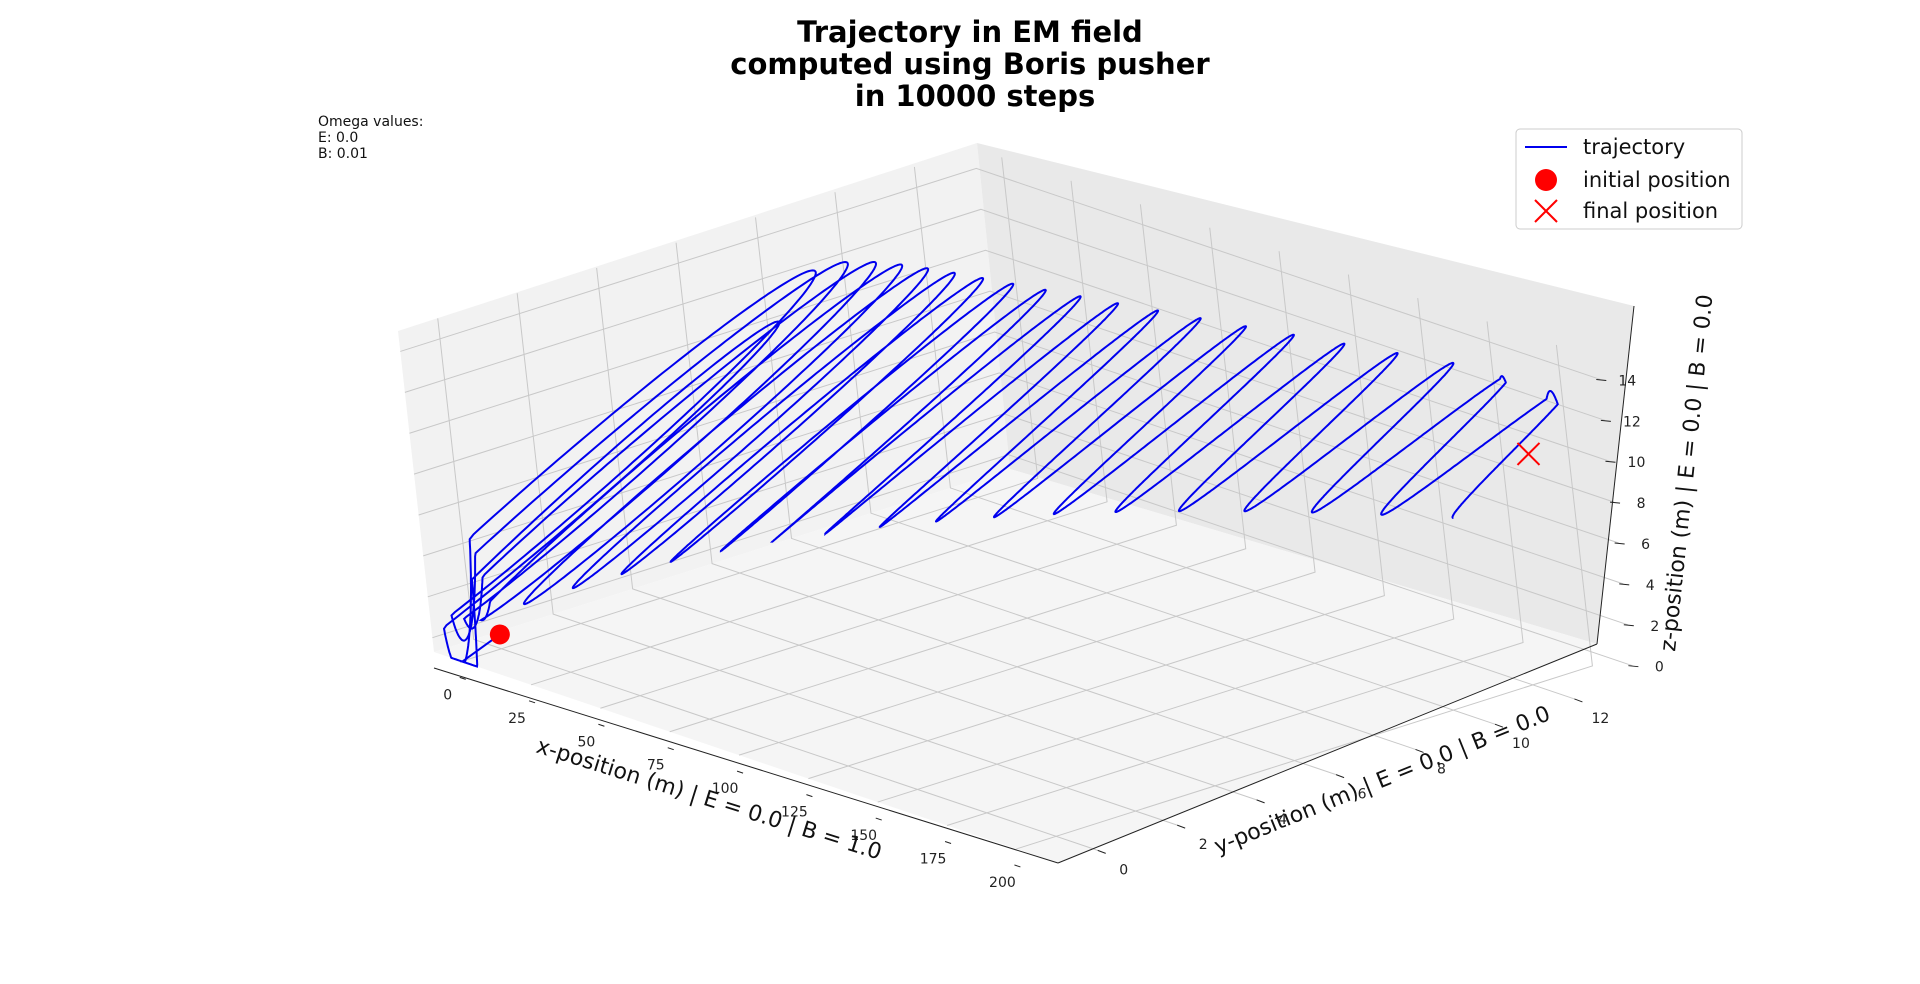  I want to click on x-tick-label: 50, so click(586, 742).